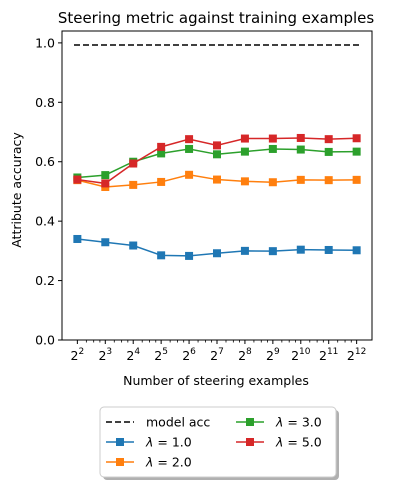 The width and height of the screenshot is (401, 488). What do you see at coordinates (189, 355) in the screenshot?
I see `x-tick-label: 26` at bounding box center [189, 355].